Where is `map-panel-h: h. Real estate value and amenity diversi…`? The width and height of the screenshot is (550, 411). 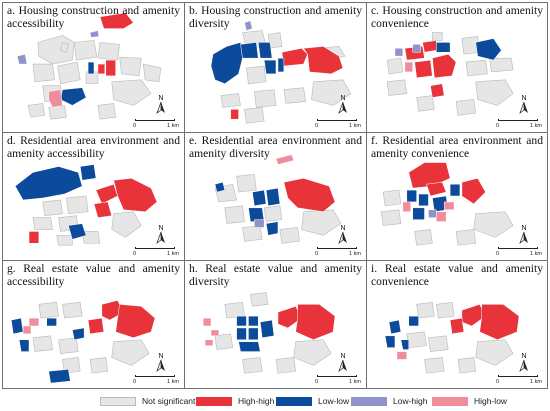 map-panel-h: h. Real estate value and amenity diversi… is located at coordinates (275, 324).